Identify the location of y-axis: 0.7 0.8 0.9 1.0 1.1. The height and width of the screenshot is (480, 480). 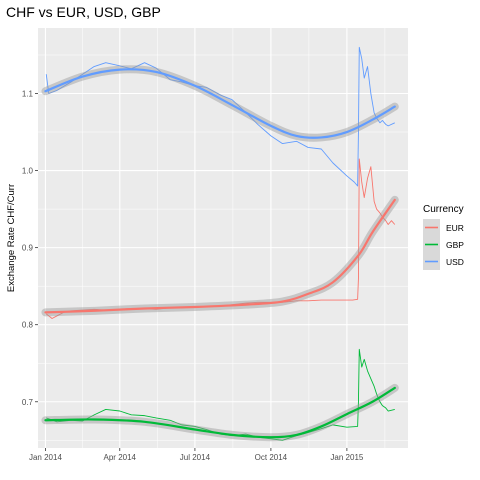
(28, 248).